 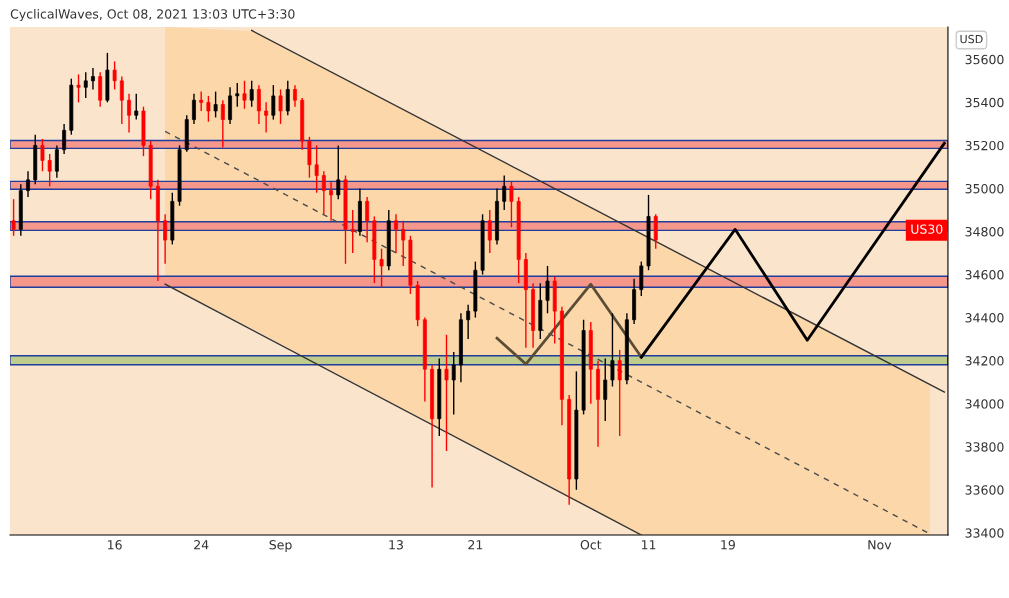 What do you see at coordinates (984, 275) in the screenshot?
I see `y-tick-label: 34600` at bounding box center [984, 275].